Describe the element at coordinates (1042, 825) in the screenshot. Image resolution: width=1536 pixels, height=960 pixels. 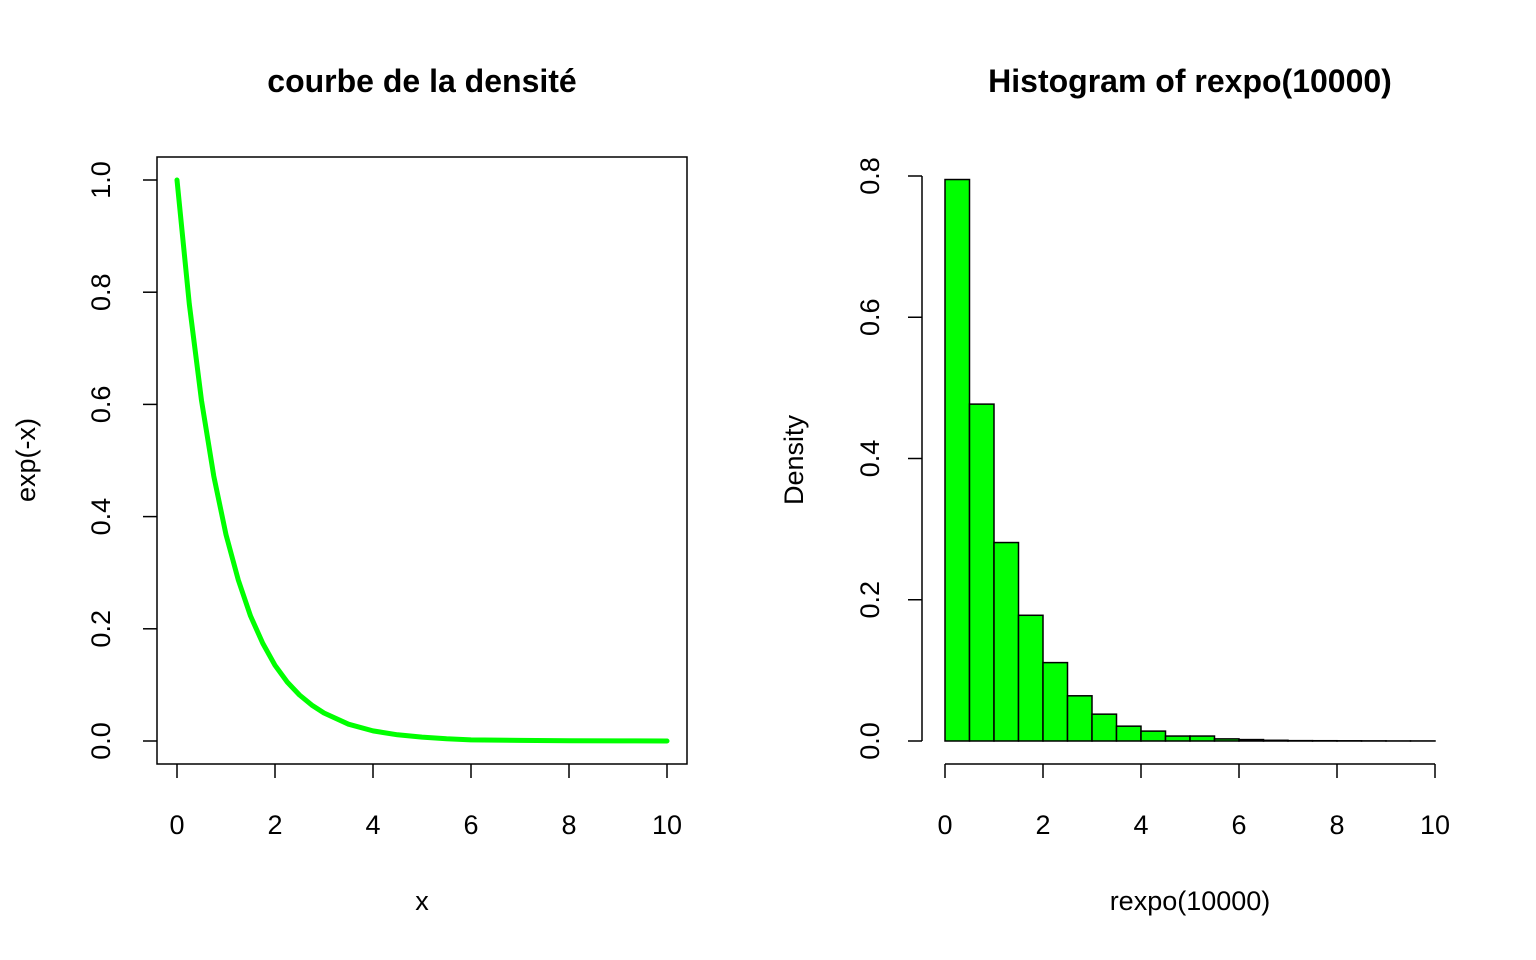
I see `histogram-x-tick-label: 2` at that location.